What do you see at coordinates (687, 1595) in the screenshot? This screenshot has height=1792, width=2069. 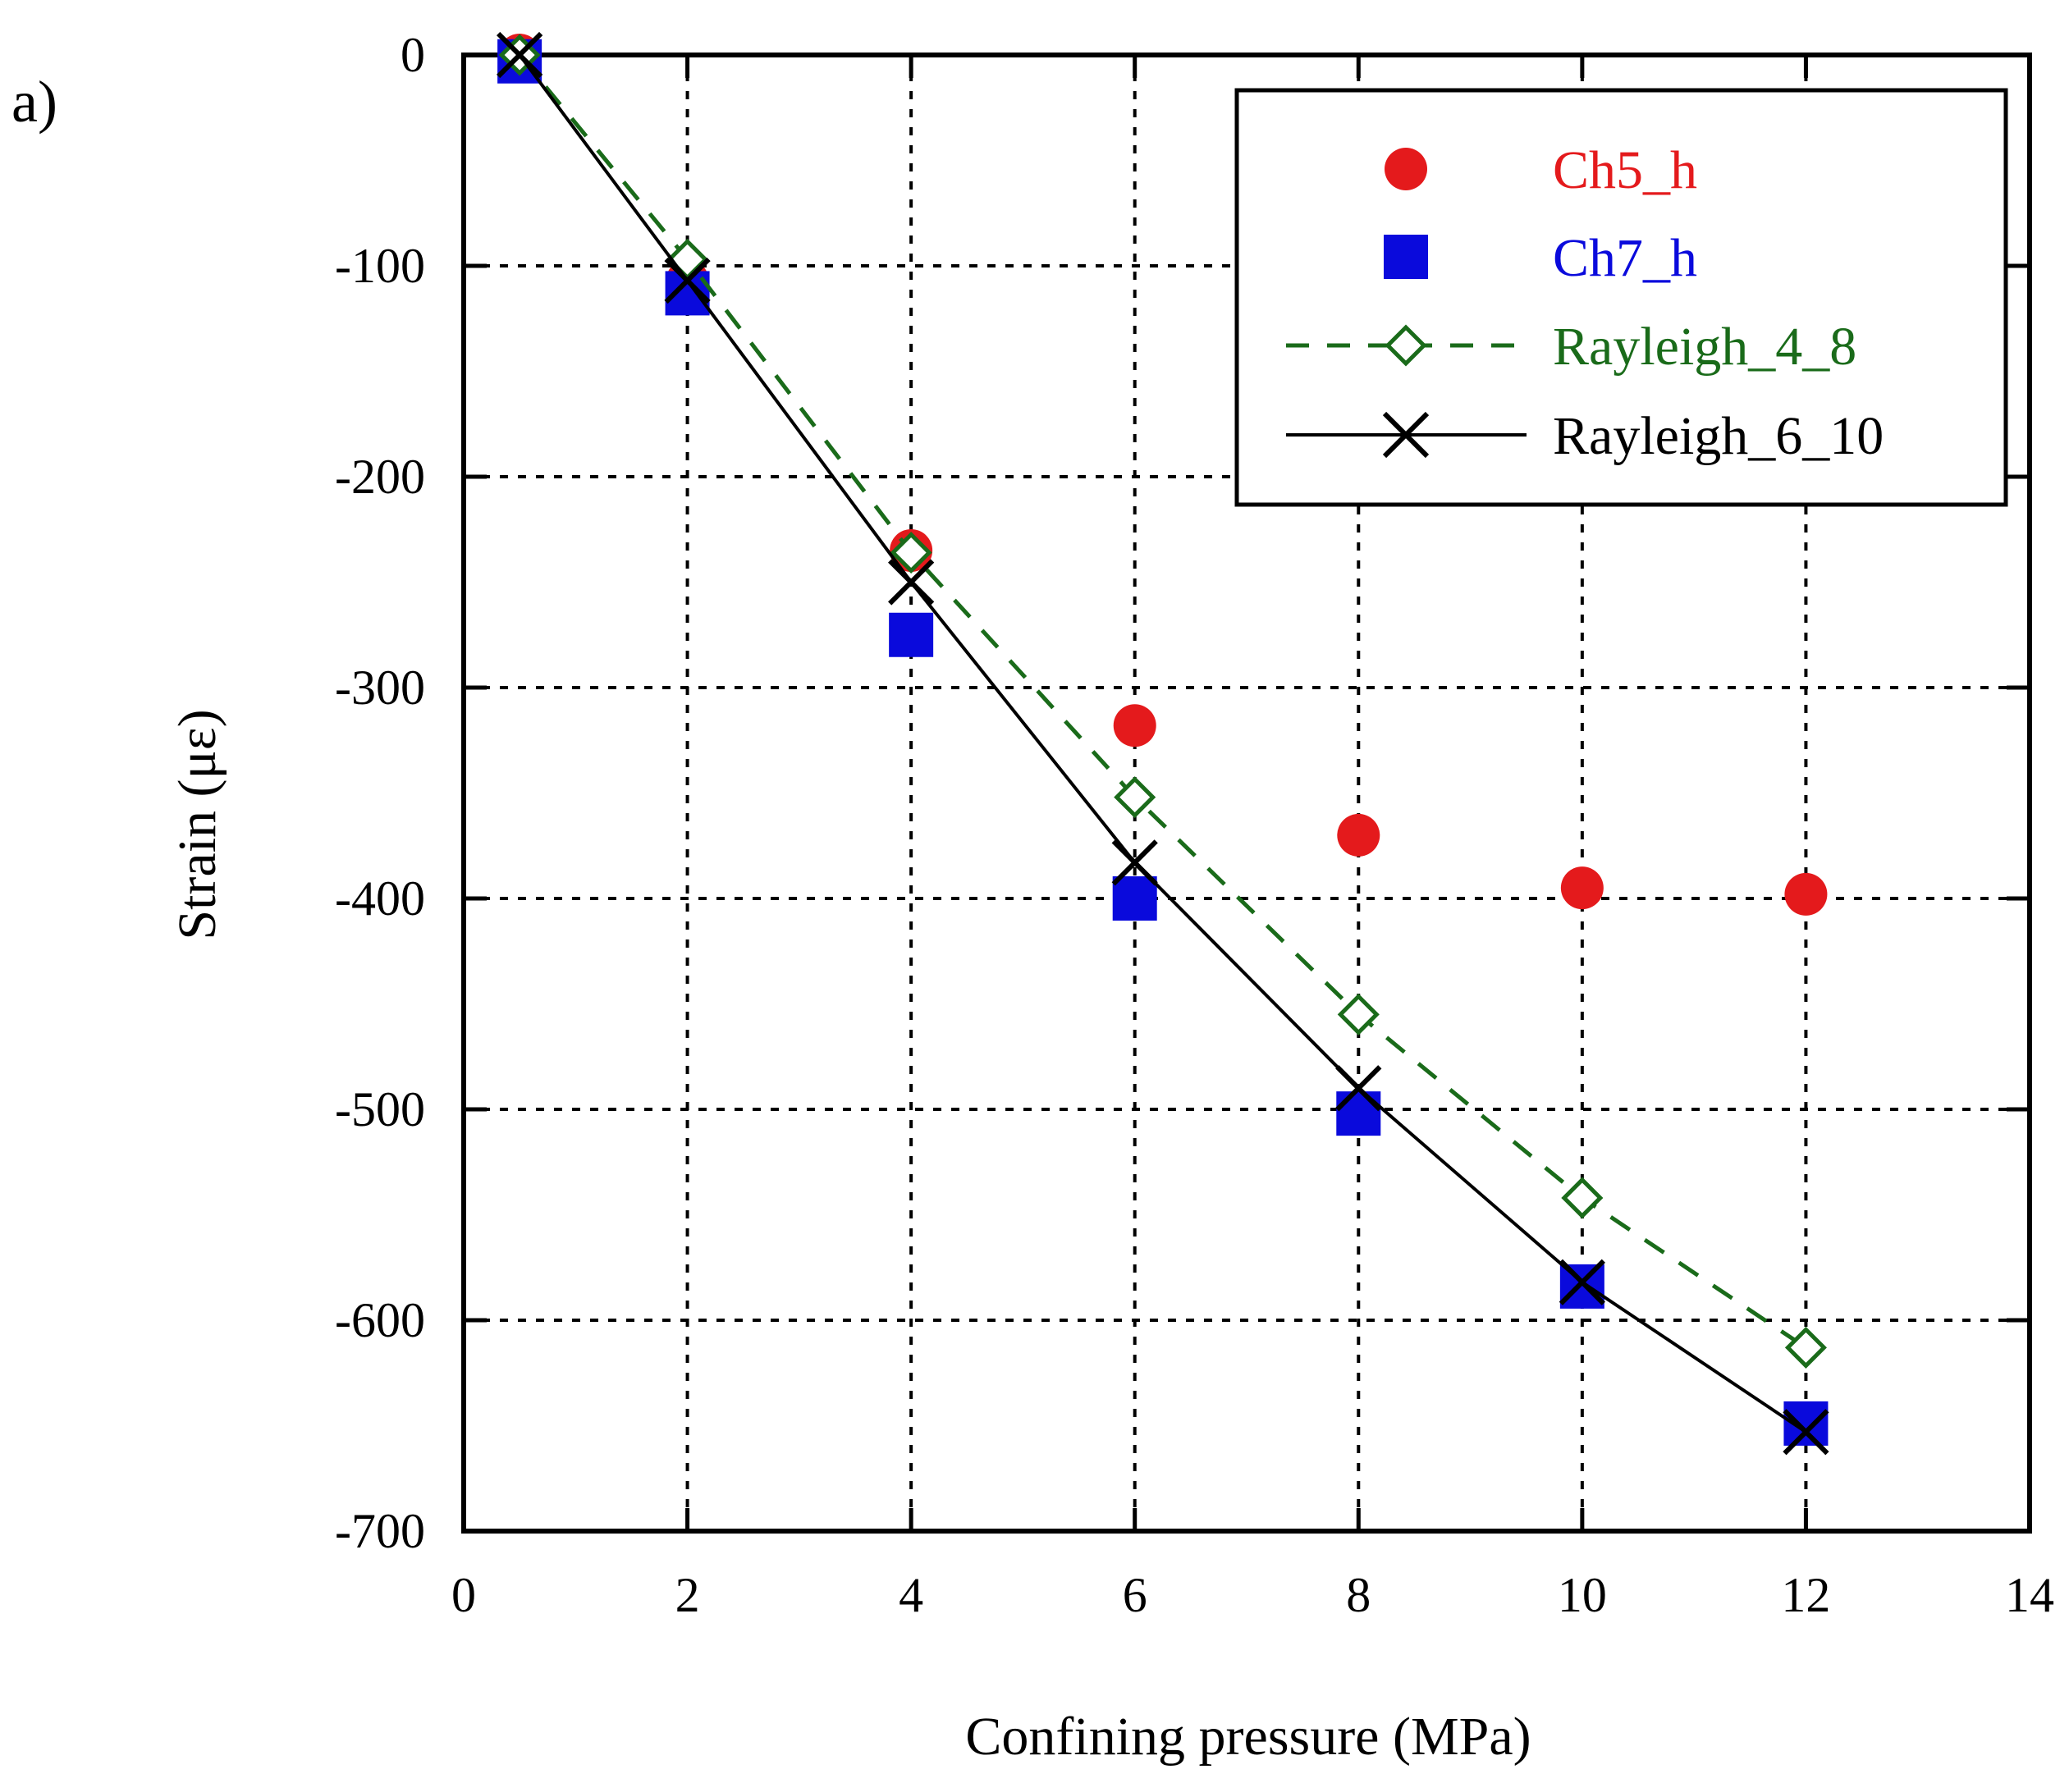 I see `x-tick-label: 2` at bounding box center [687, 1595].